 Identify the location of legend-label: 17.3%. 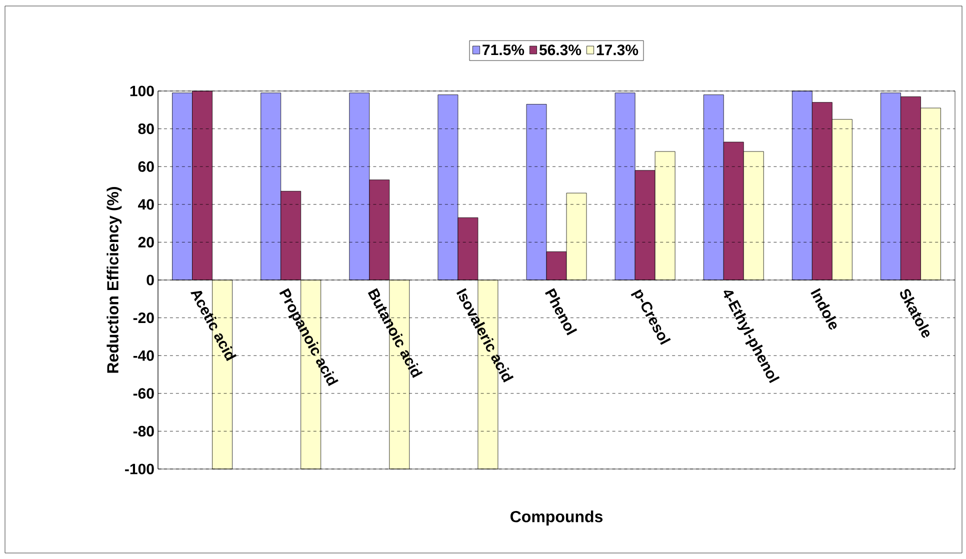
(617, 50).